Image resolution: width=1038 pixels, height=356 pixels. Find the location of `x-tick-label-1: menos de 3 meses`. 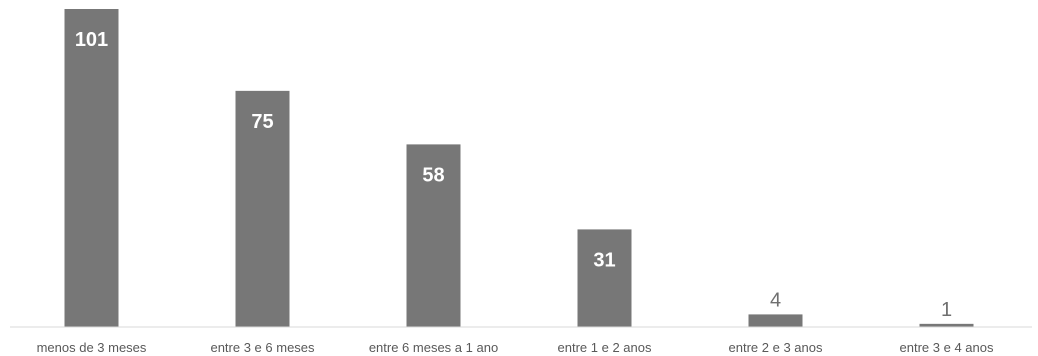

x-tick-label-1: menos de 3 meses is located at coordinates (92, 347).